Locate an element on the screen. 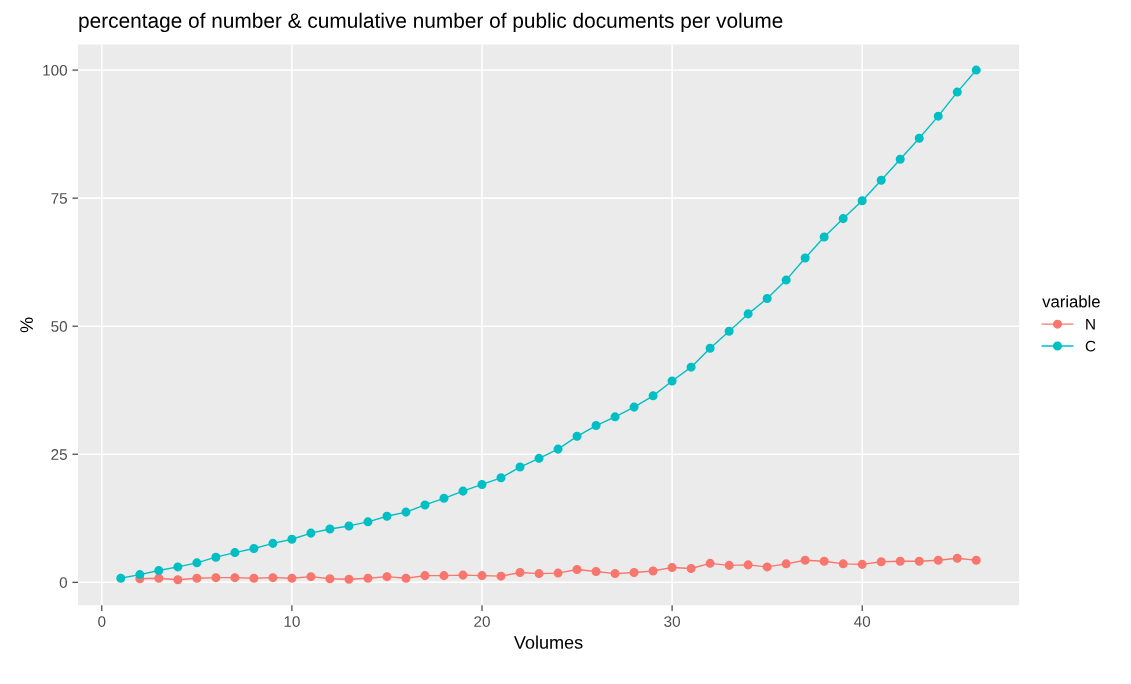 This screenshot has width=1131, height=684. x-tick-label: 0 is located at coordinates (102, 621).